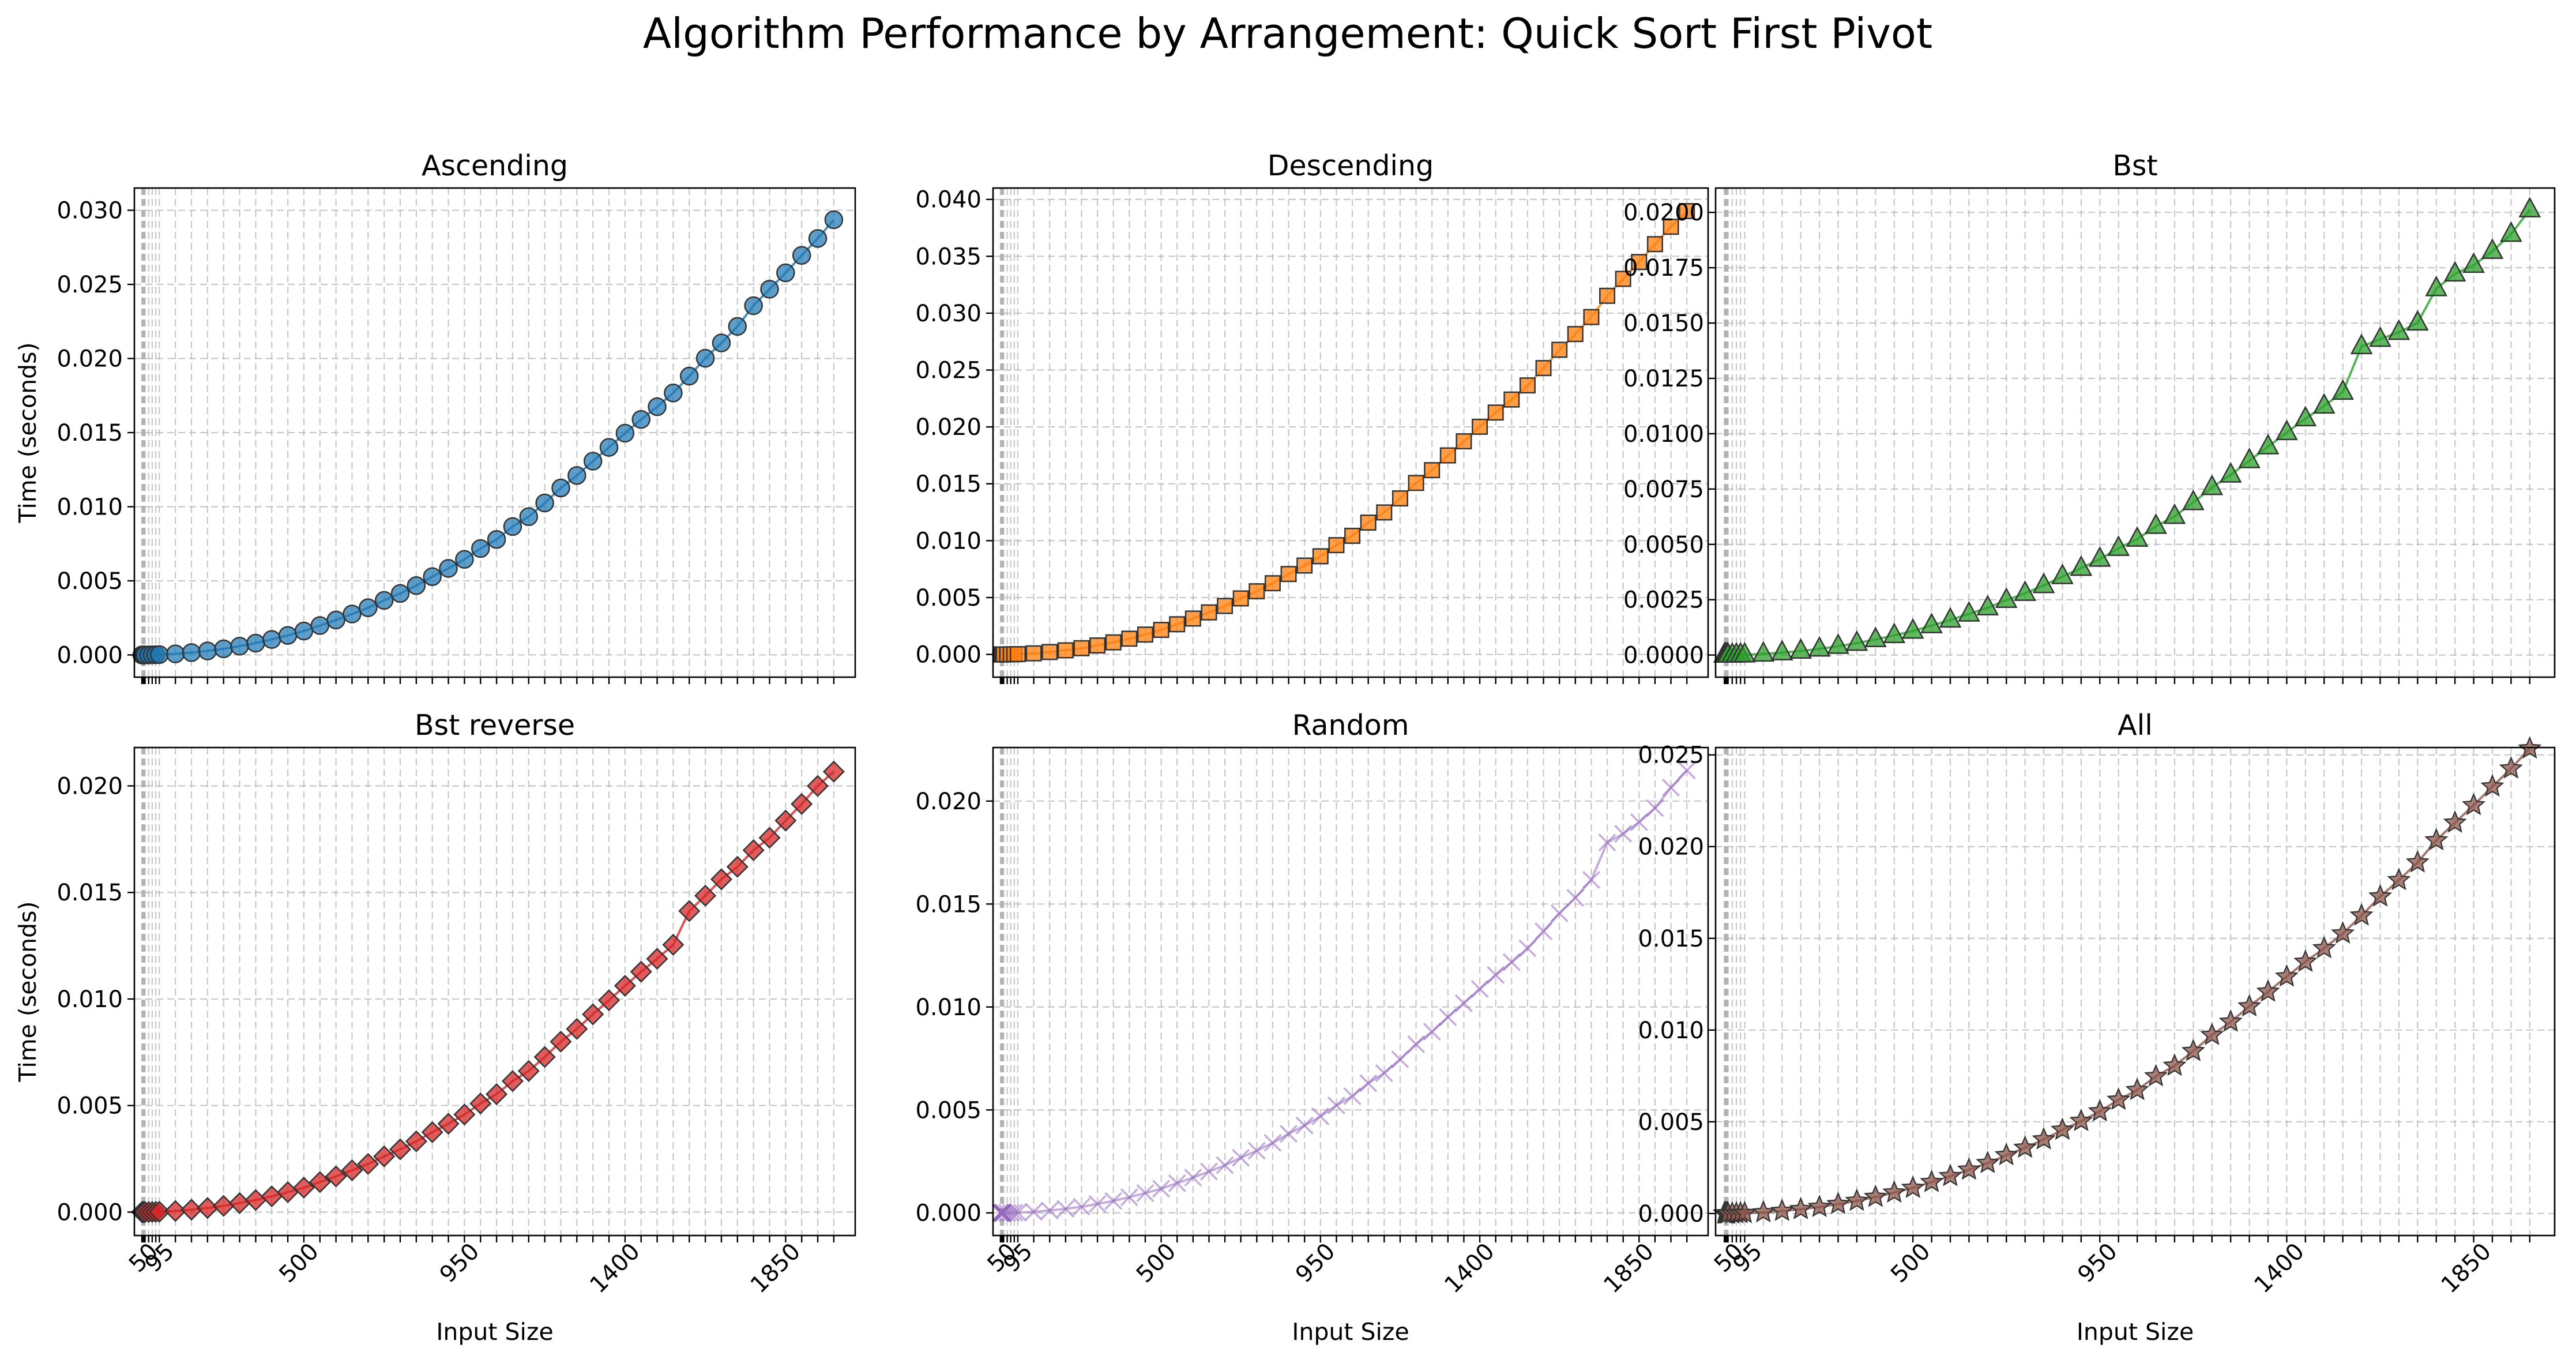 The height and width of the screenshot is (1363, 2576). What do you see at coordinates (1663, 600) in the screenshot?
I see `y-tick-label: 0.0025` at bounding box center [1663, 600].